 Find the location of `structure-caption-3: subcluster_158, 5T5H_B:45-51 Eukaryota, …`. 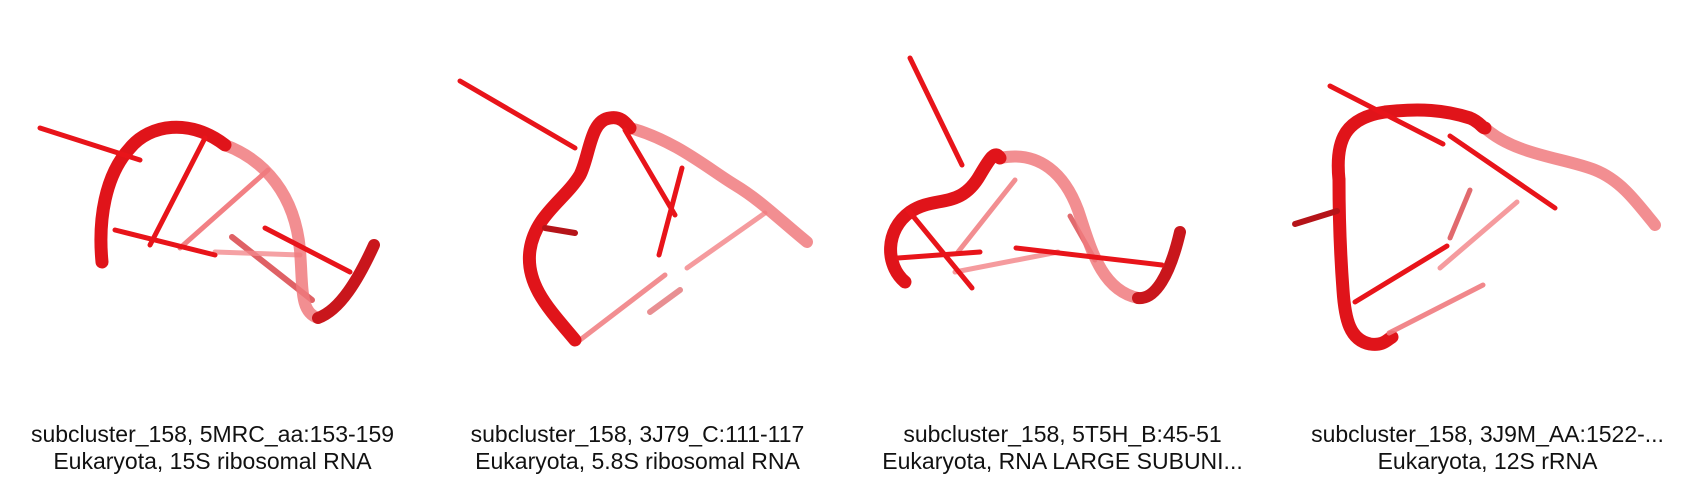

structure-caption-3: subcluster_158, 5T5H_B:45-51 Eukaryota, … is located at coordinates (1062, 448).